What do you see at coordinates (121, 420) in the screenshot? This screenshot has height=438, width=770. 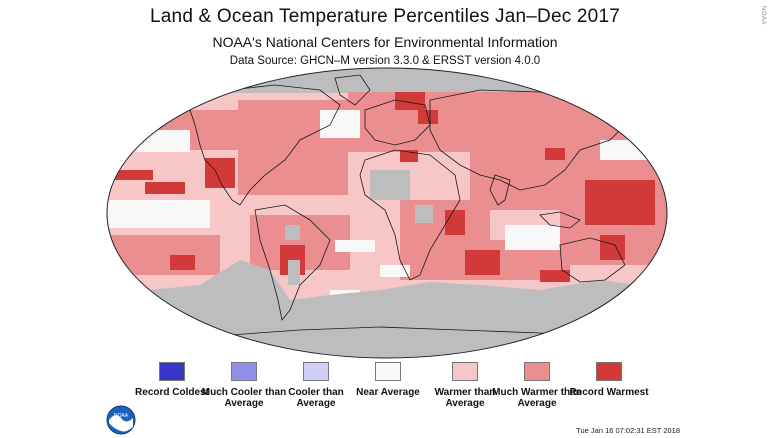 I see `noaa-logo-icon: NOAA` at bounding box center [121, 420].